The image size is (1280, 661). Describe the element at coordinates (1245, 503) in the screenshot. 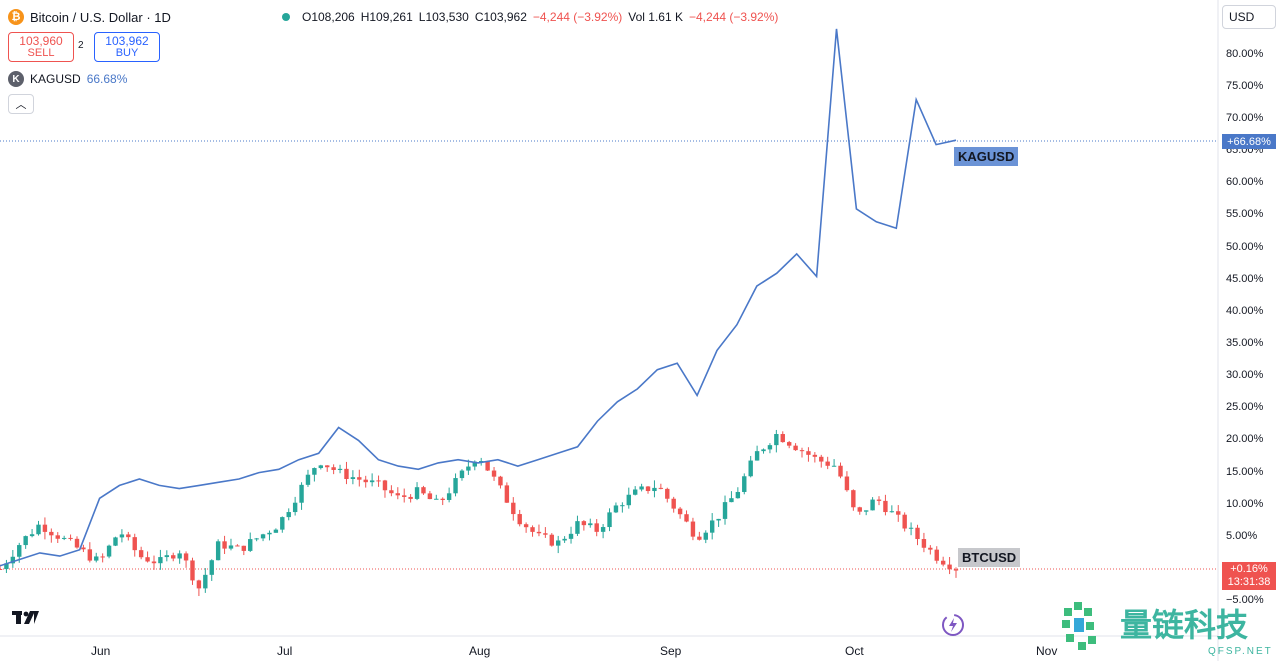

I see `y-tick-label: 10.00%` at that location.